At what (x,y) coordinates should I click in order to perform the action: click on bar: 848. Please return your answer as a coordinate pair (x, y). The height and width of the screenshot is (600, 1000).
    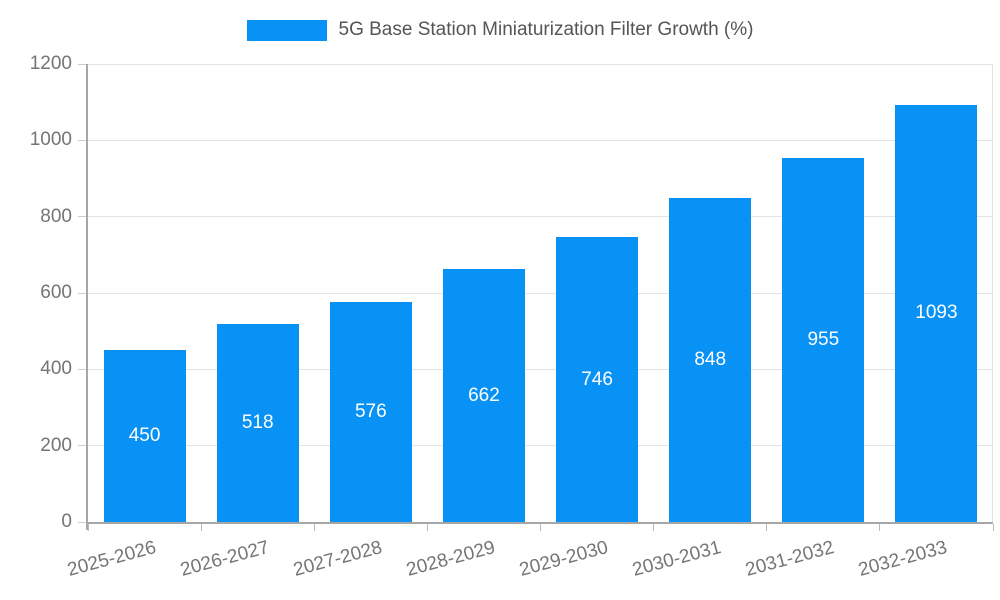
    Looking at the image, I should click on (710, 360).